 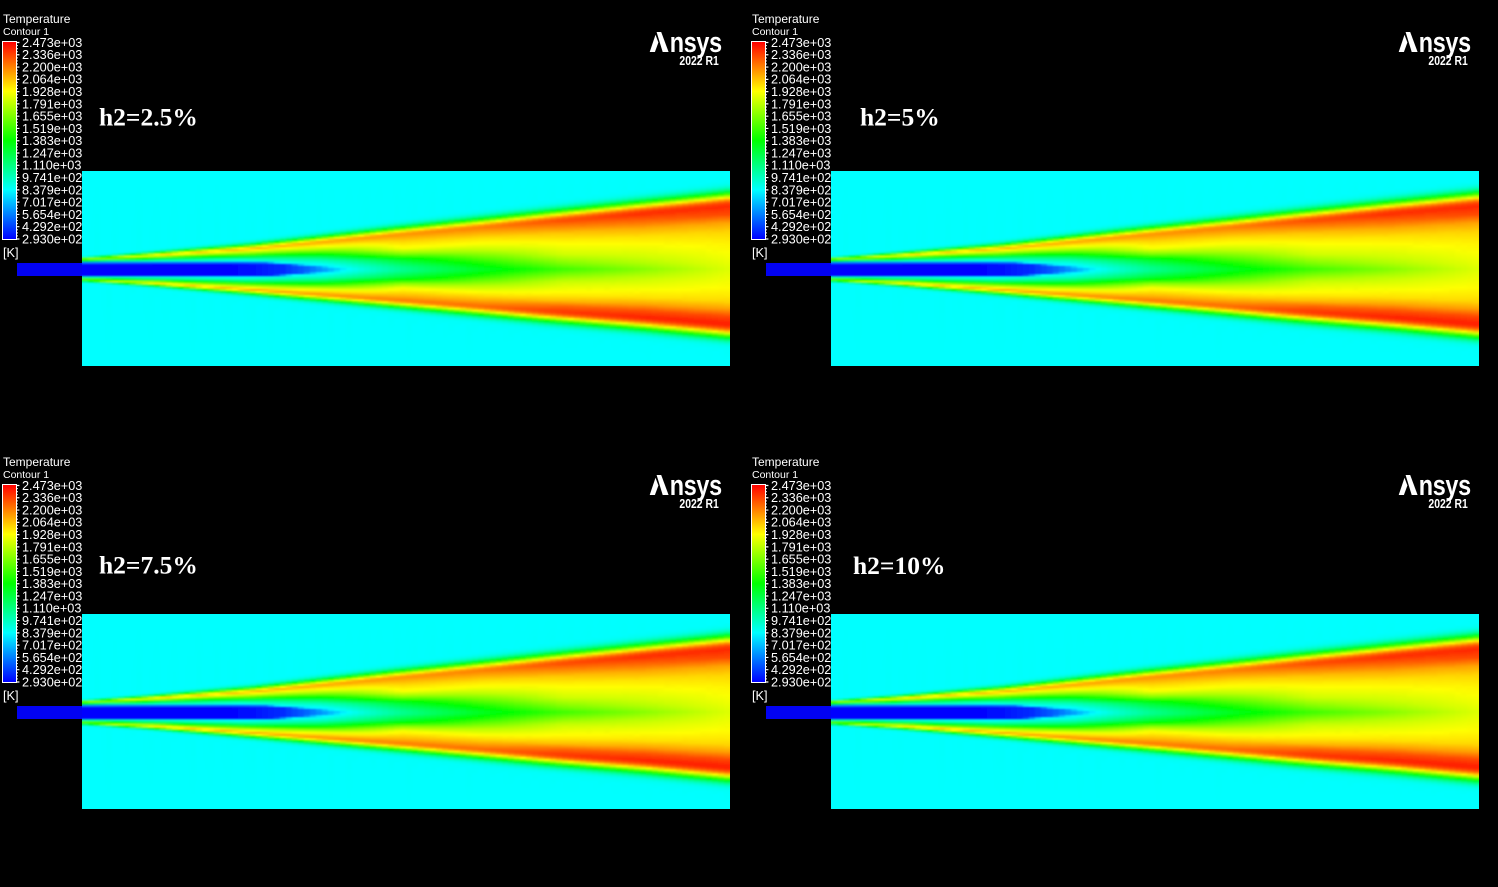 I want to click on svg-text: h2=2.5%, so click(x=148, y=117).